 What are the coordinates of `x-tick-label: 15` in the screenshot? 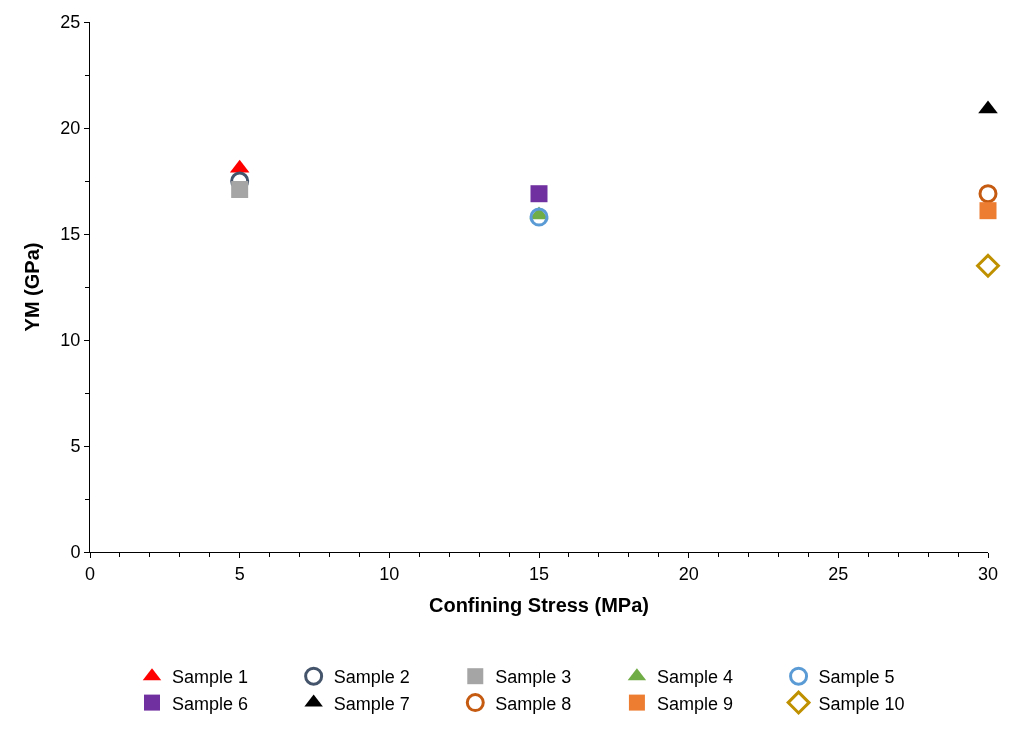 It's located at (539, 573).